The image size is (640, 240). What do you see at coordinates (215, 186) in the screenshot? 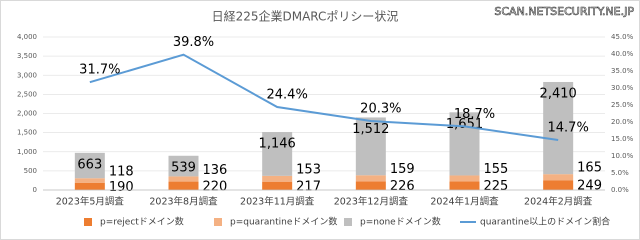
I see `data-label: 220` at bounding box center [215, 186].